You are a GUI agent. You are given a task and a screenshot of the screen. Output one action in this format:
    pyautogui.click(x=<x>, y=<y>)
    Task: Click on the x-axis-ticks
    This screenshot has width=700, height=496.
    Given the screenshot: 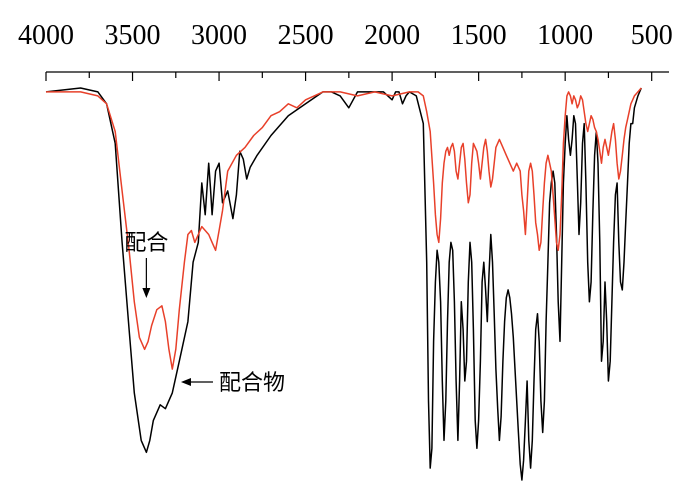 What is the action you would take?
    pyautogui.click(x=349, y=76)
    